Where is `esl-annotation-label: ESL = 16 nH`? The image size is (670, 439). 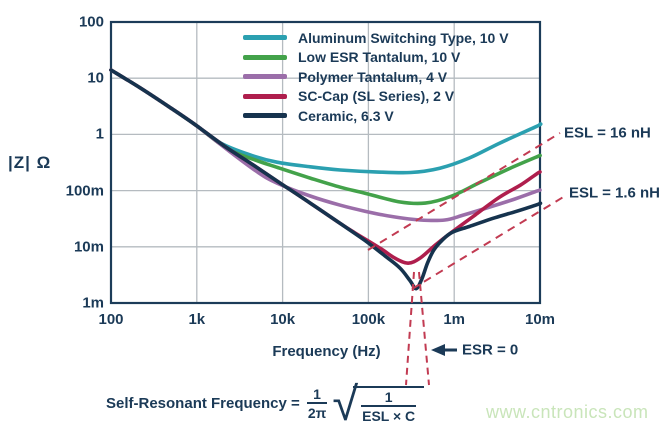 esl-annotation-label: ESL = 16 nH is located at coordinates (607, 133).